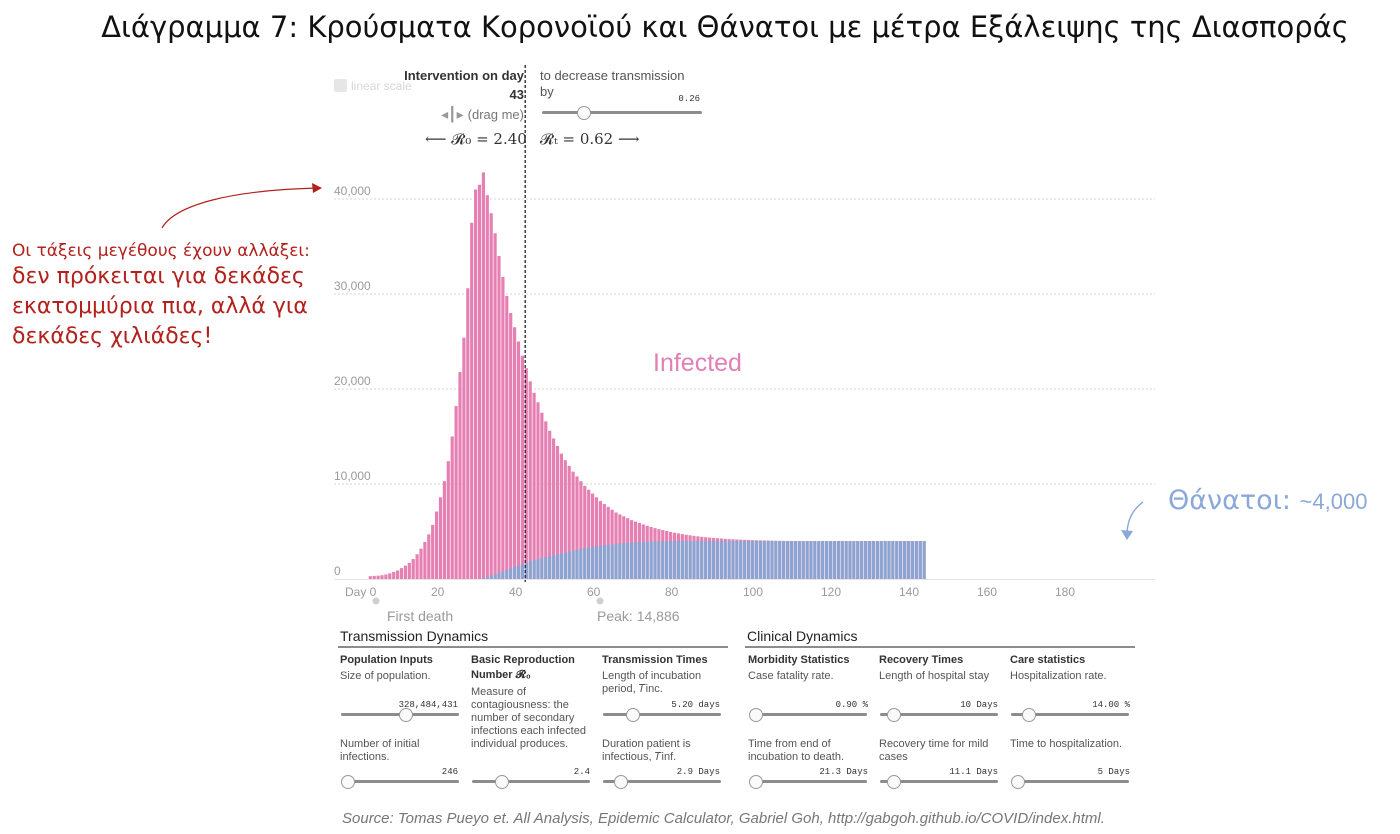  I want to click on mild-recovery-desc: Recovery time for mild cases, so click(934, 750).